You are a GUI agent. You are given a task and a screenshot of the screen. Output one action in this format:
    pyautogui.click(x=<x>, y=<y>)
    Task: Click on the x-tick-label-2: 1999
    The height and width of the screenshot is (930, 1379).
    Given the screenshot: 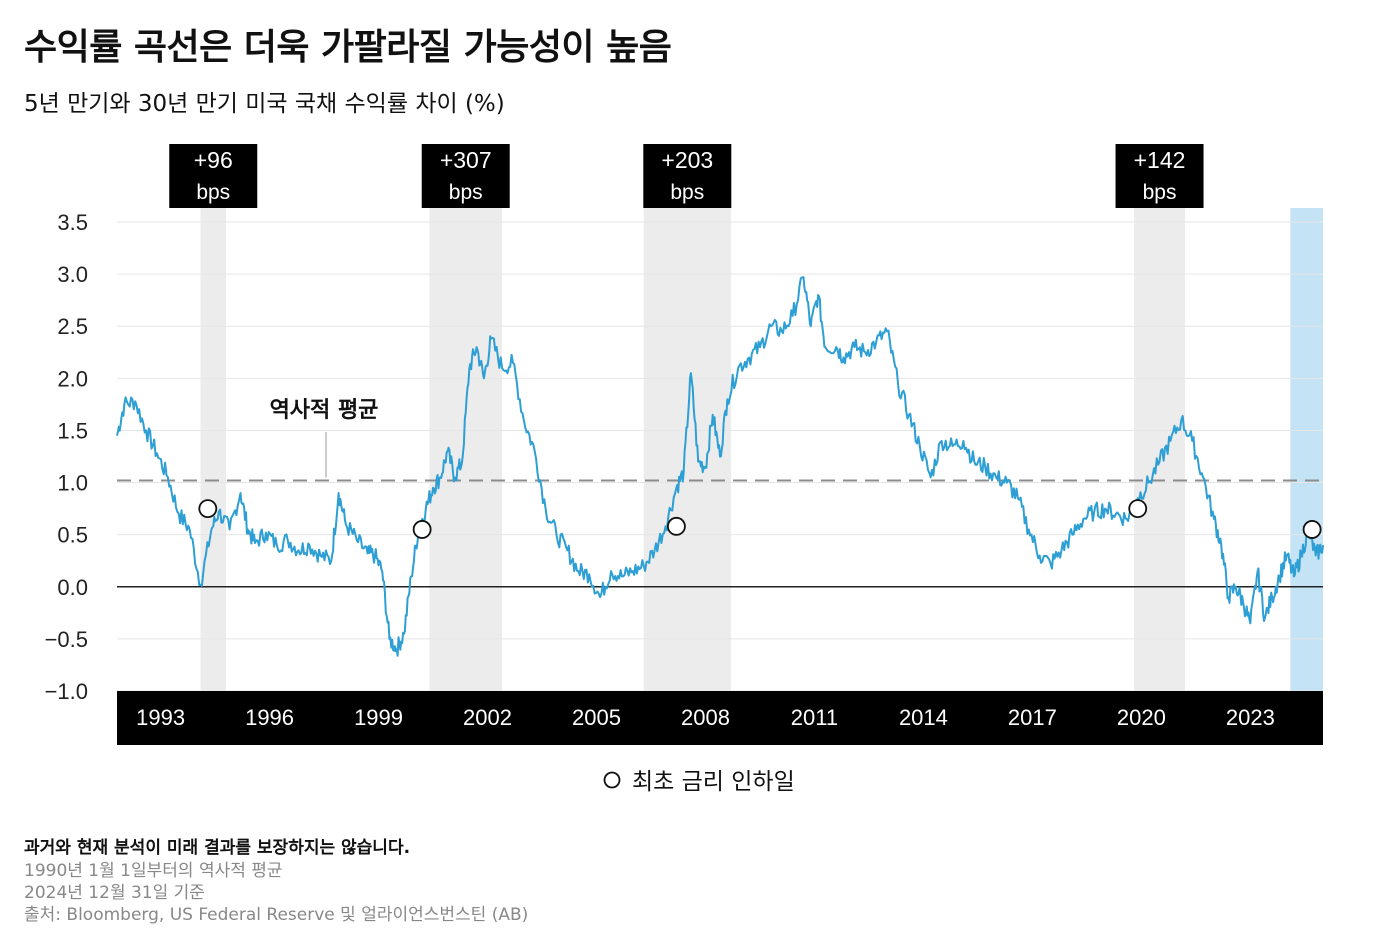 What is the action you would take?
    pyautogui.click(x=378, y=717)
    